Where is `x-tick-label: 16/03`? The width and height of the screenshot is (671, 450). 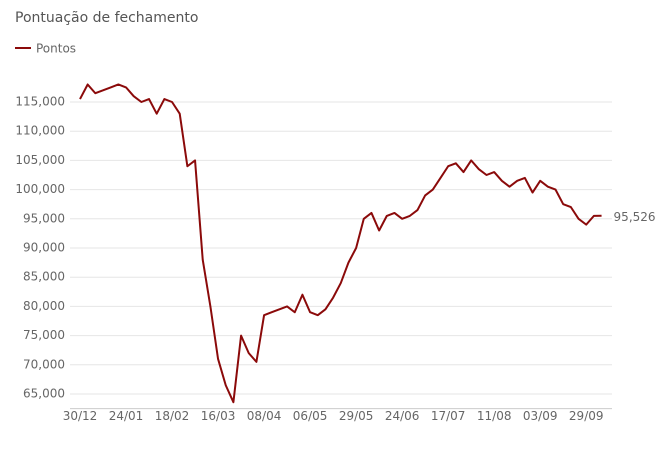 x-tick-label: 16/03 is located at coordinates (218, 416).